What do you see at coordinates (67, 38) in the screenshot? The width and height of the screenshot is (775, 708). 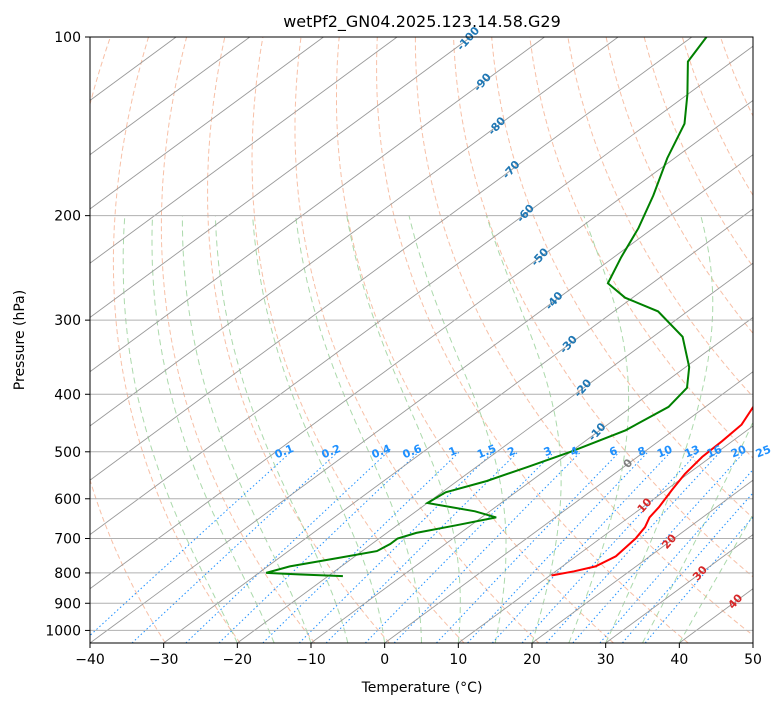 I see `y-tick-label: 100` at bounding box center [67, 38].